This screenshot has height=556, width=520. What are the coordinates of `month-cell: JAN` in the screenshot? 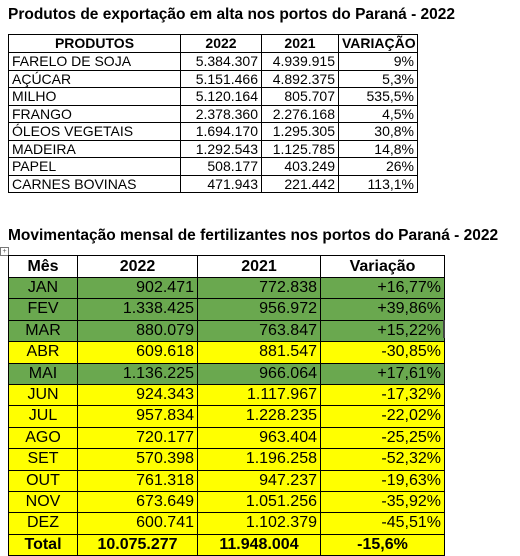 It's located at (43, 288).